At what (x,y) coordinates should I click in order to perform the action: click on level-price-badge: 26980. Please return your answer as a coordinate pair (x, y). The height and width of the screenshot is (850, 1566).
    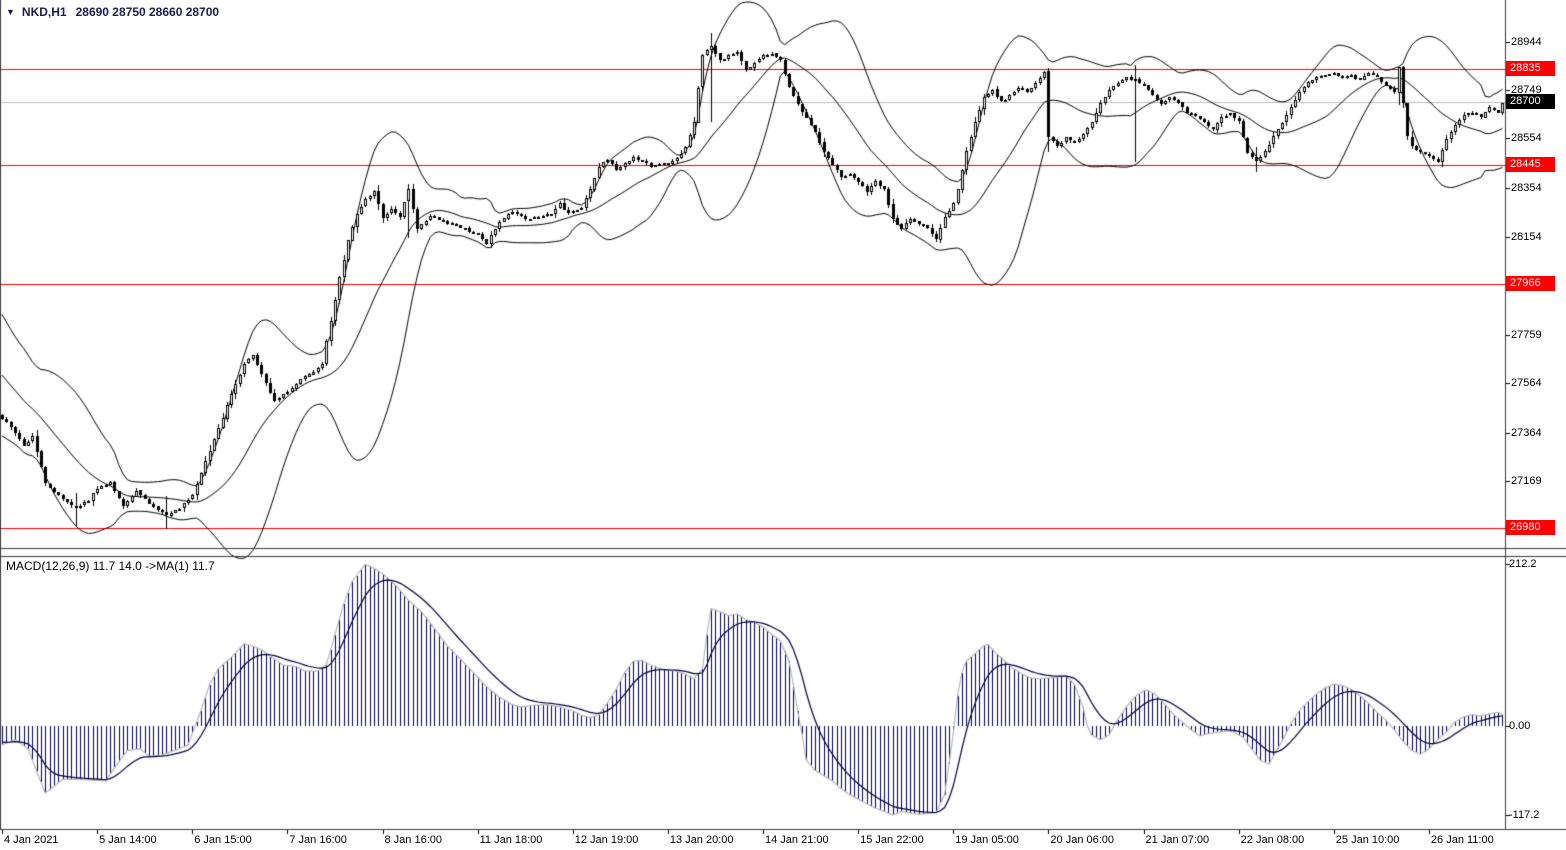
    Looking at the image, I should click on (1530, 527).